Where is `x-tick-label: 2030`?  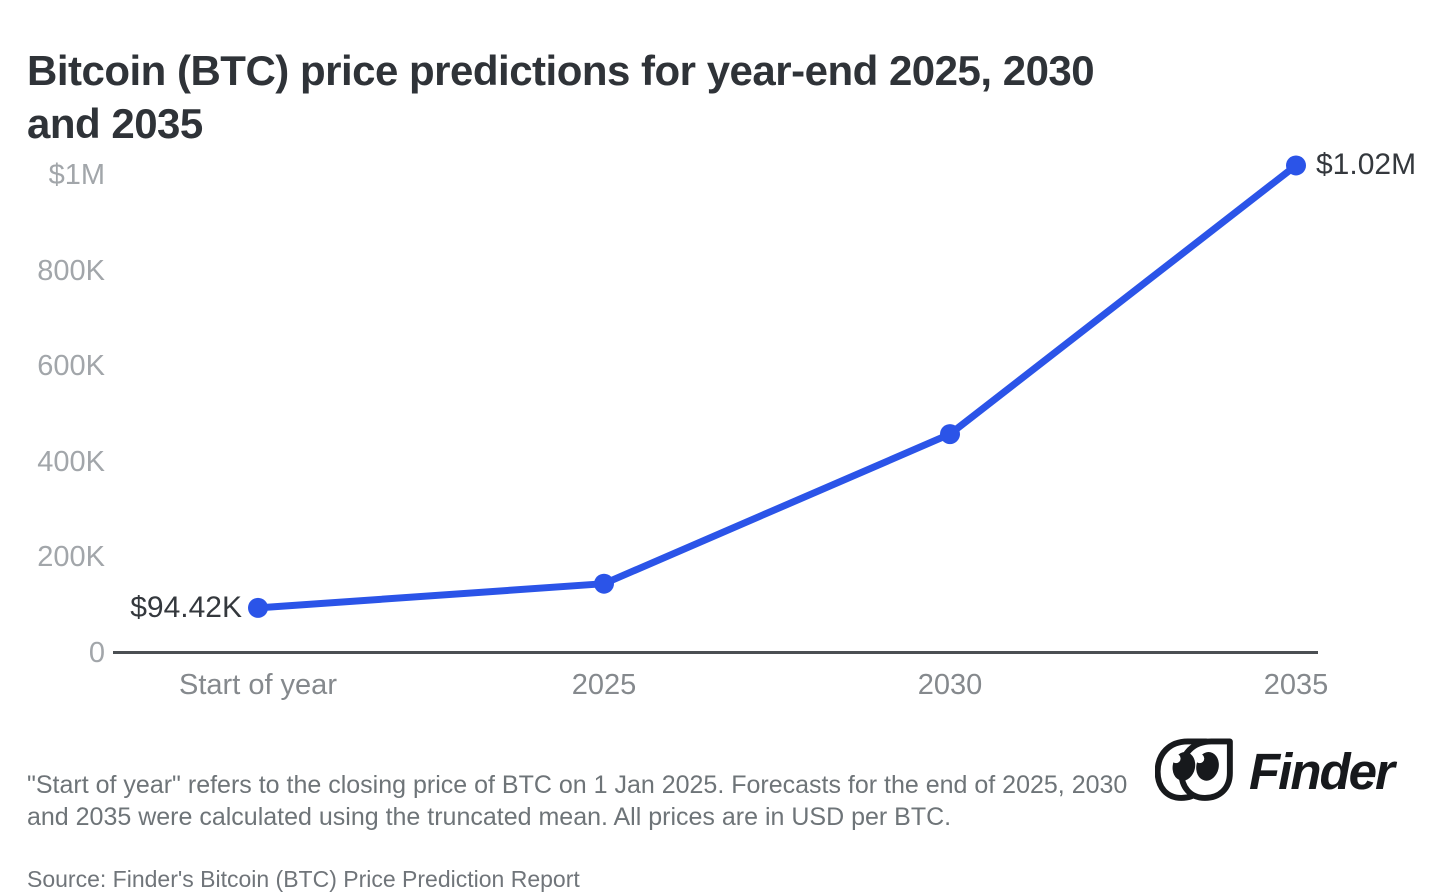 x-tick-label: 2030 is located at coordinates (950, 685).